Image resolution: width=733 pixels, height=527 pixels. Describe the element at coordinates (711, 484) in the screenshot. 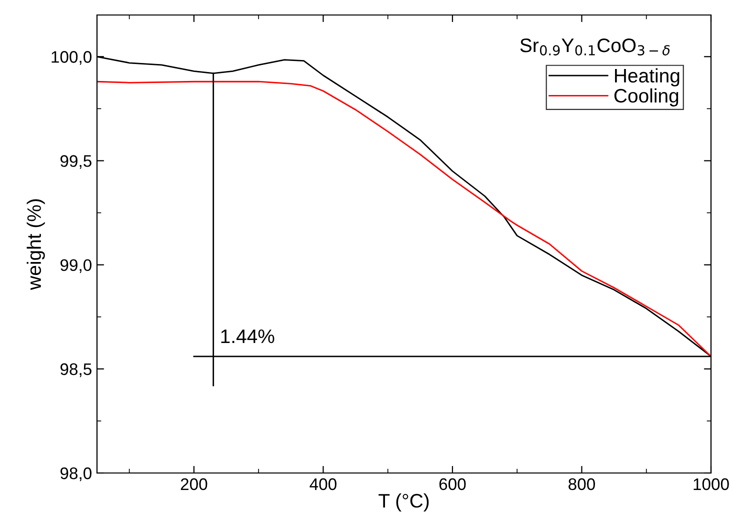

I see `x-tick-label: 1000` at that location.